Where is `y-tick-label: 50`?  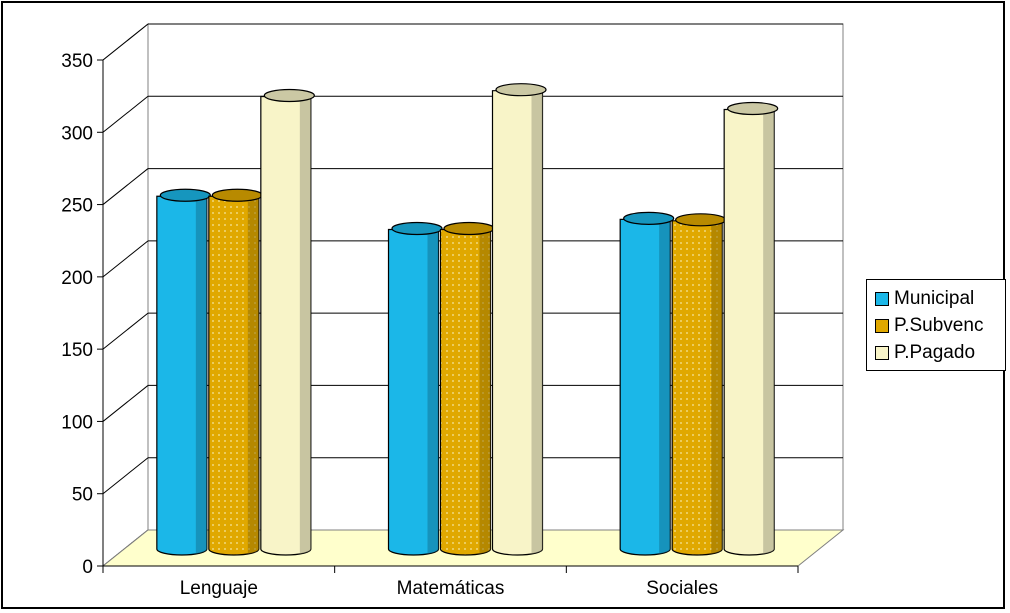 y-tick-label: 50 is located at coordinates (82, 495).